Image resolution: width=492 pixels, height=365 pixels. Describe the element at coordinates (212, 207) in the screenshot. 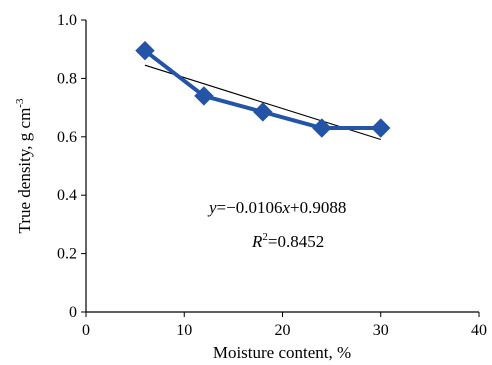

I see `equation-y-var: y` at that location.